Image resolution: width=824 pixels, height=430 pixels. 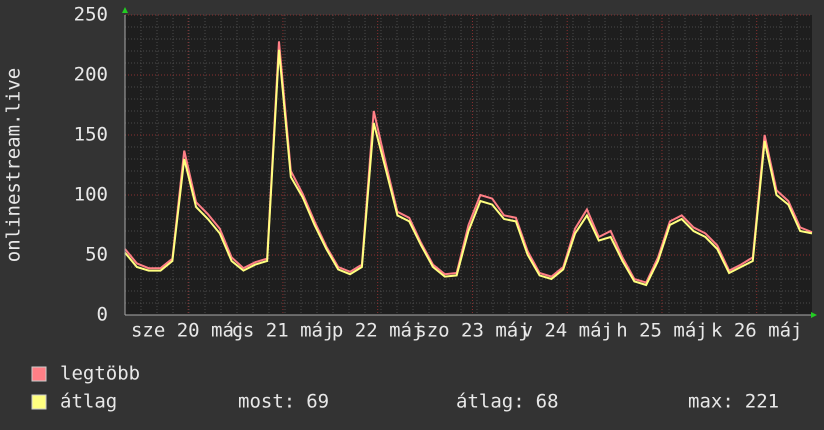 What do you see at coordinates (472, 331) in the screenshot?
I see `x-tick-label: szo 23 máj` at bounding box center [472, 331].